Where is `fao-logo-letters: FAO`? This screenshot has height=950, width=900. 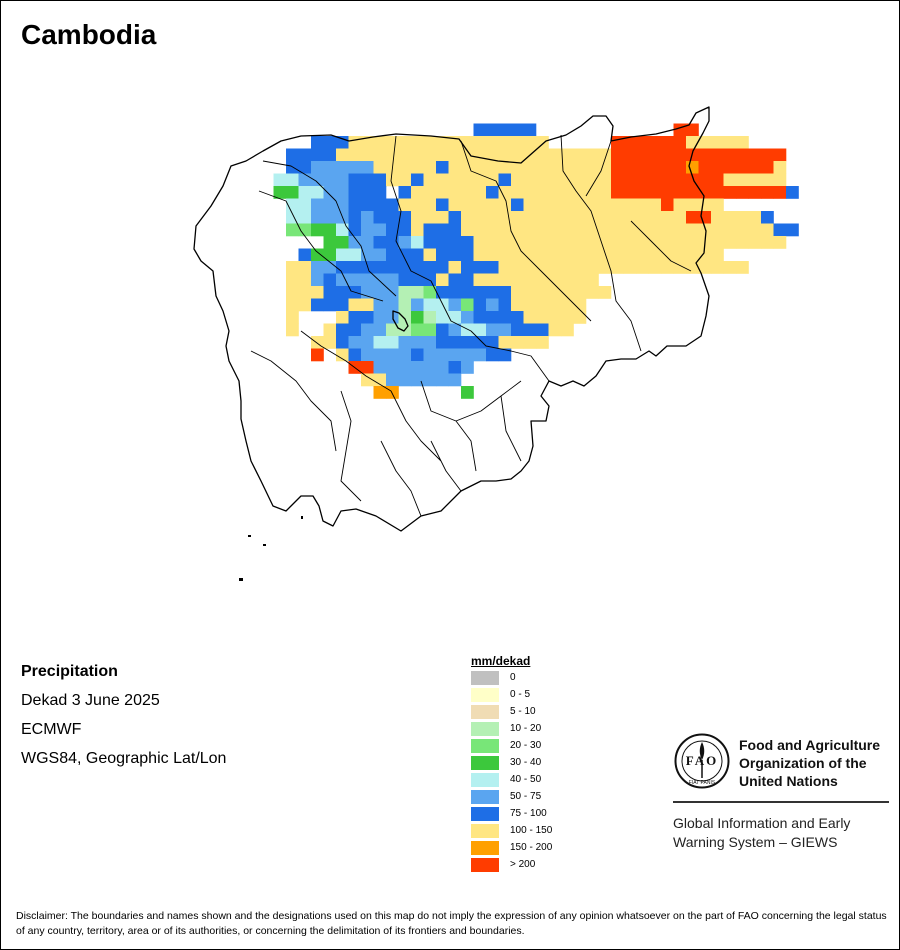
fao-logo-letters: FAO is located at coordinates (702, 760).